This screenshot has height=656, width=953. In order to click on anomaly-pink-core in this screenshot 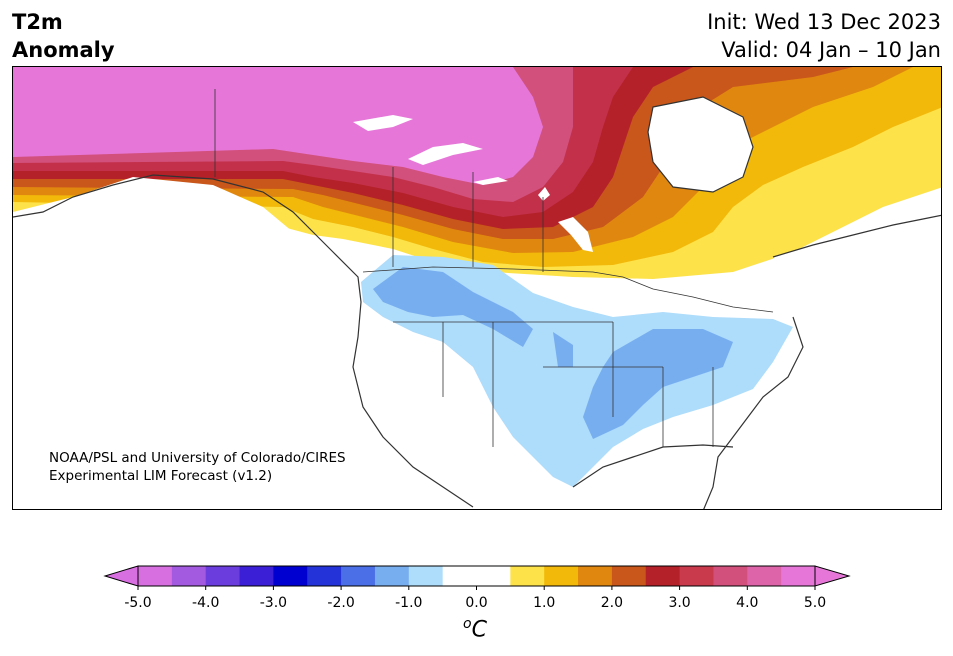, I will do `click(278, 126)`.